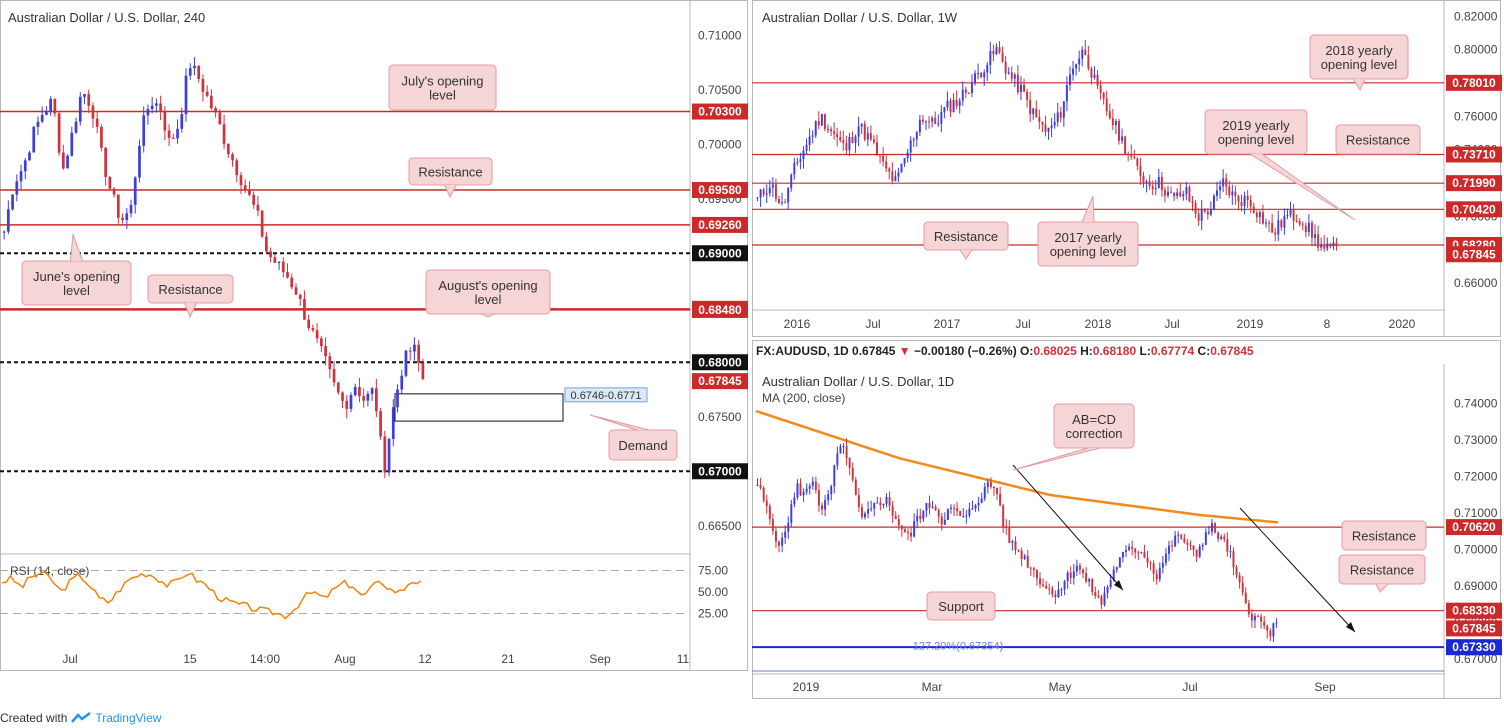  What do you see at coordinates (1359, 50) in the screenshot?
I see `w1-callout-2018-open-text: 2018 yearly` at bounding box center [1359, 50].